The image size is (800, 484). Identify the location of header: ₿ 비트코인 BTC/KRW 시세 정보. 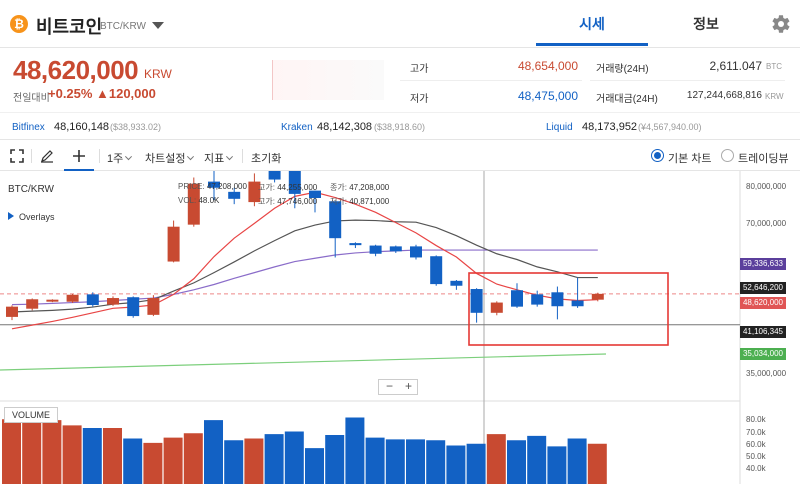
(400, 24).